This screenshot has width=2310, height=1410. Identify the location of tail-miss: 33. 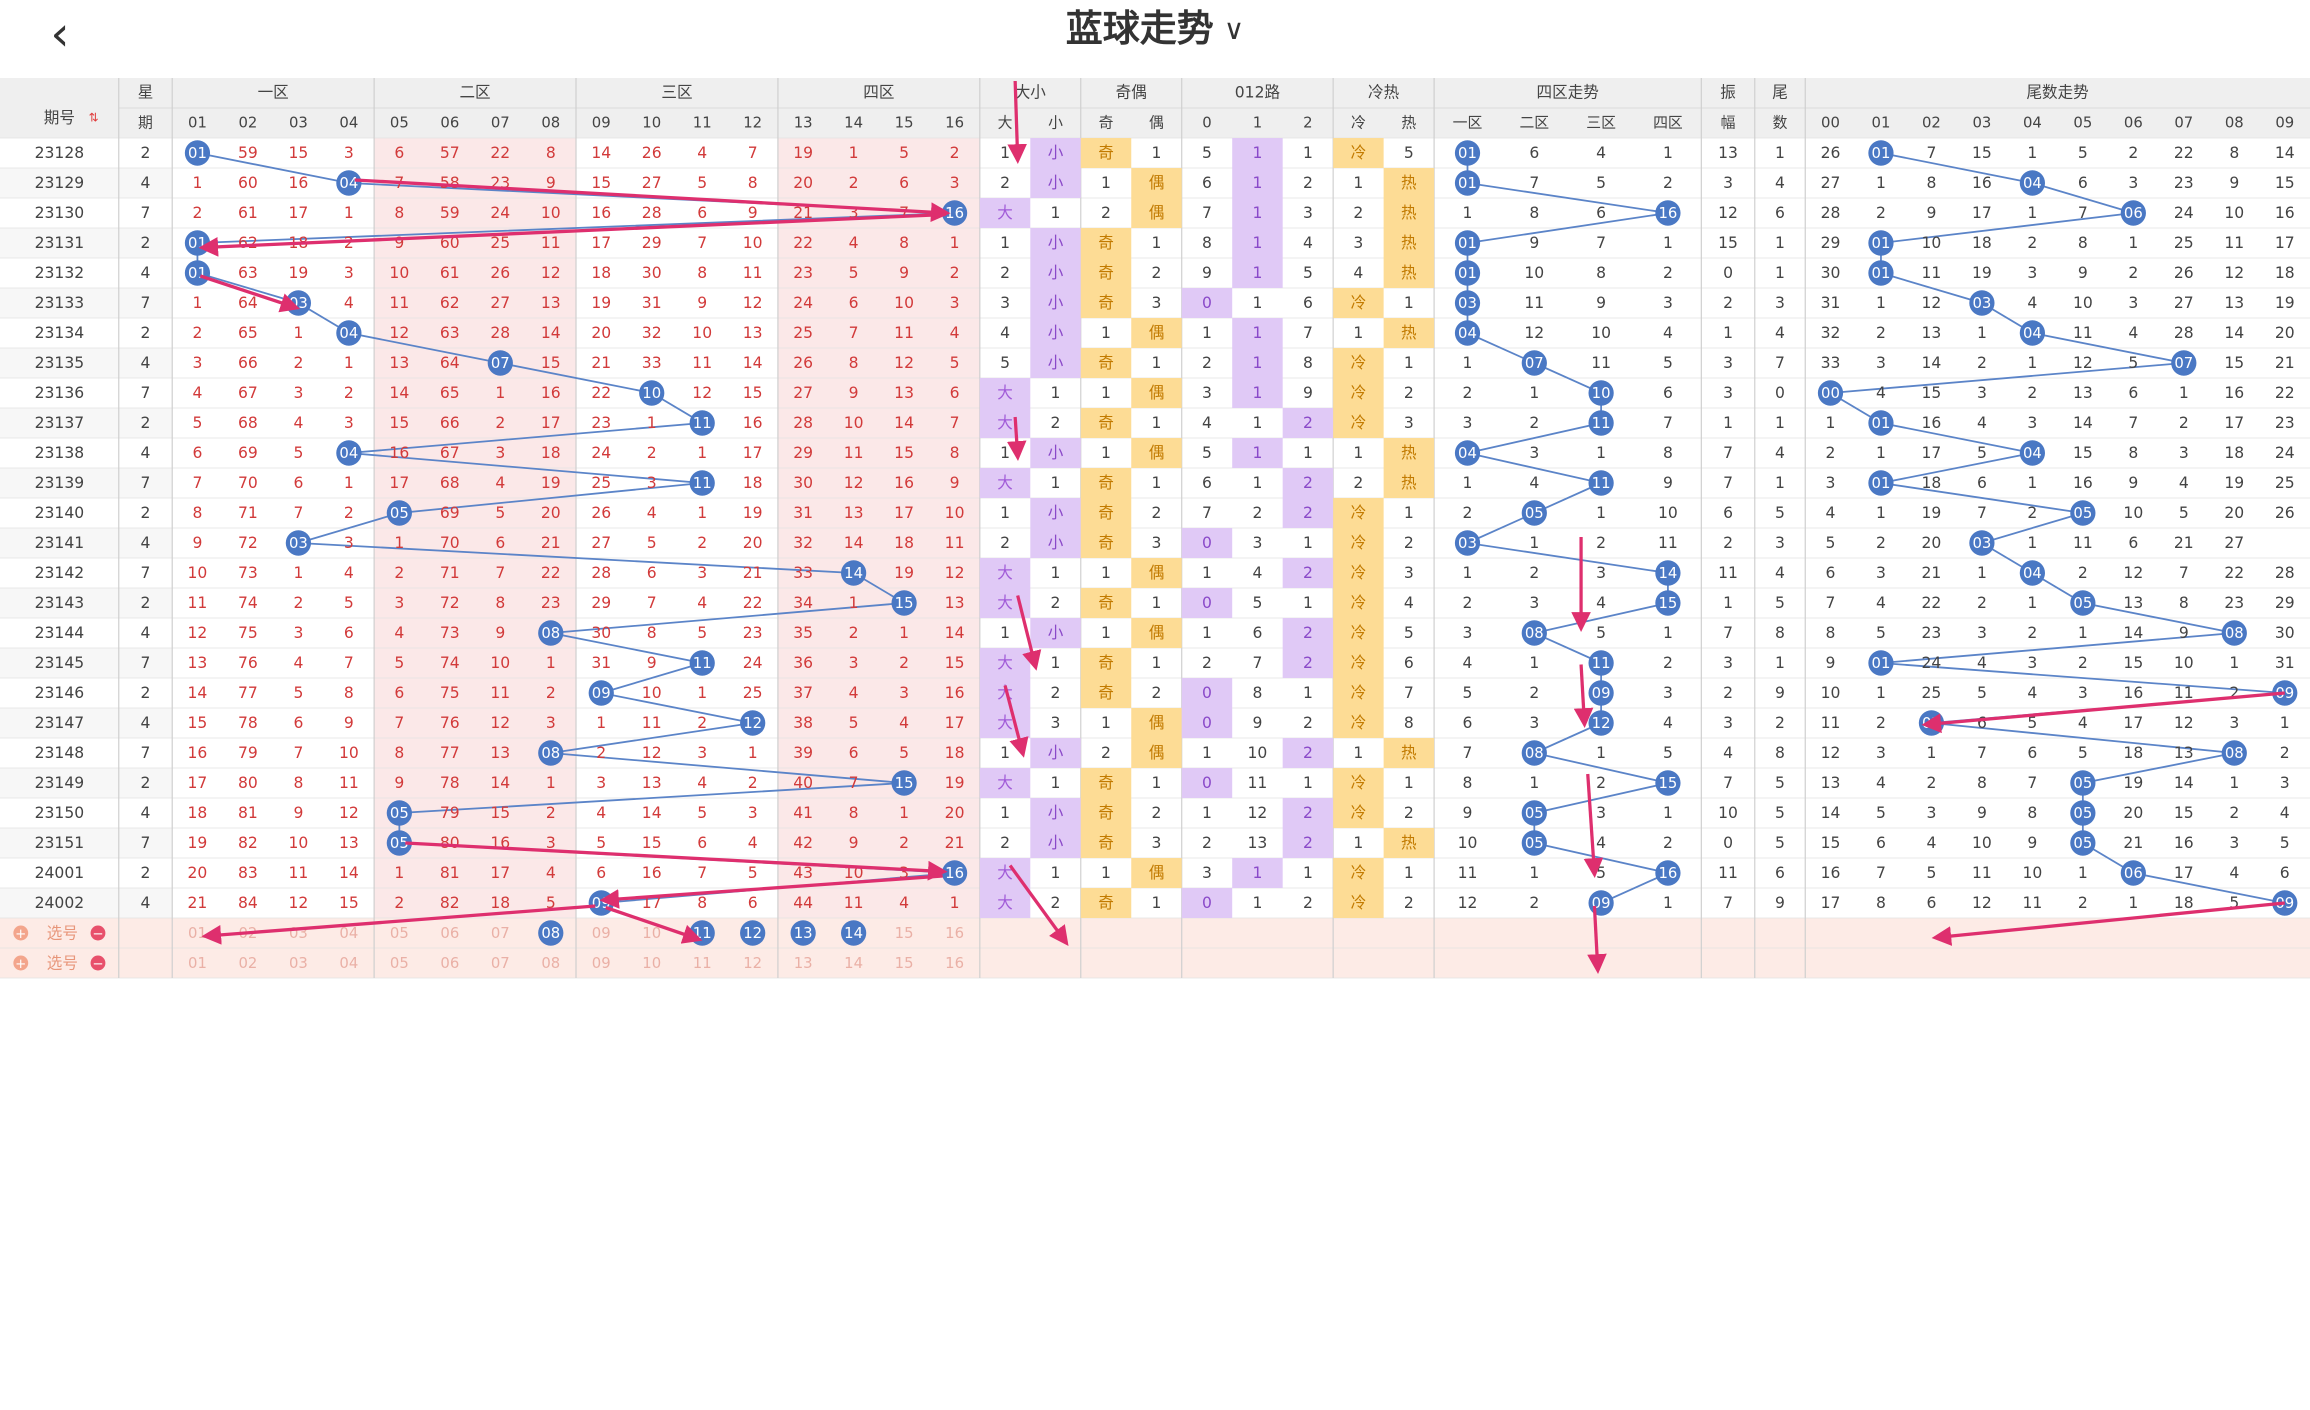
(1831, 362).